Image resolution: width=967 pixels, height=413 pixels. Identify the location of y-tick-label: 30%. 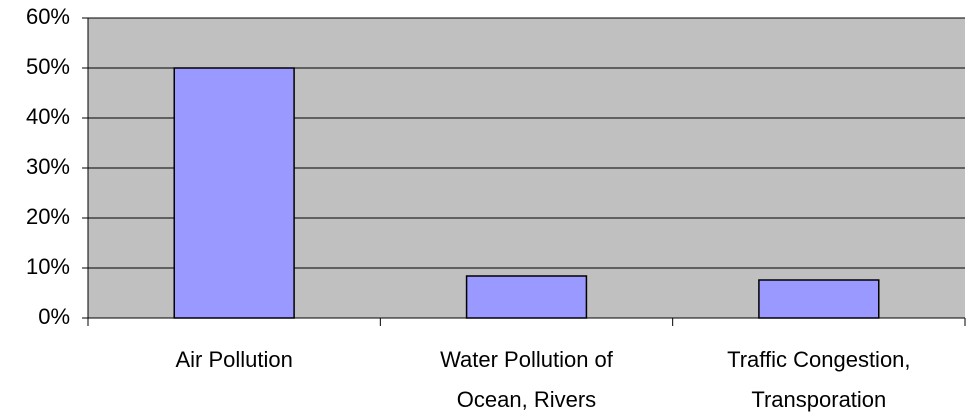
(48, 166).